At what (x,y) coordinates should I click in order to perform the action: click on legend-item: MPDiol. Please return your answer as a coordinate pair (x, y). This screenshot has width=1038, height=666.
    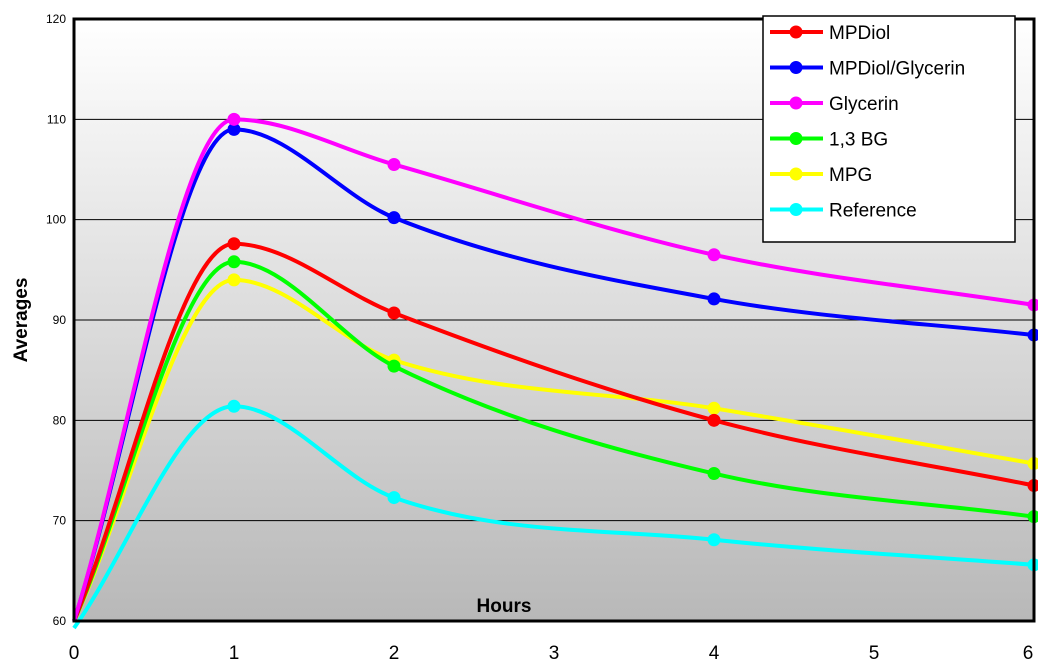
    Looking at the image, I should click on (830, 33).